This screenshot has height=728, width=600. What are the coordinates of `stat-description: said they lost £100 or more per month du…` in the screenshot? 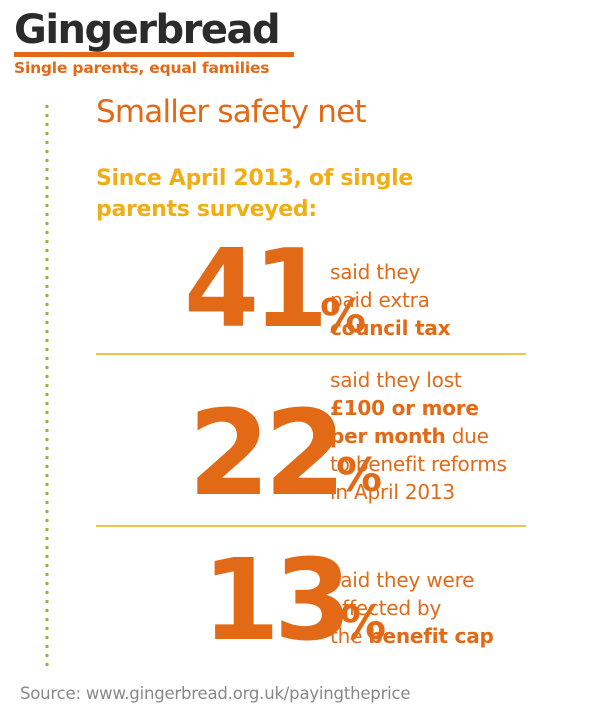 It's located at (460, 436).